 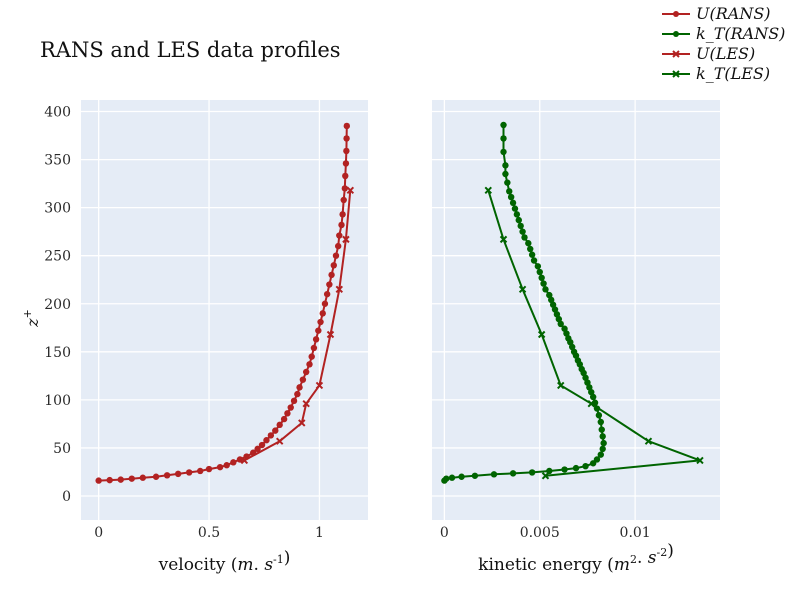 What do you see at coordinates (57, 209) in the screenshot?
I see `y-tick-label: 300` at bounding box center [57, 209].